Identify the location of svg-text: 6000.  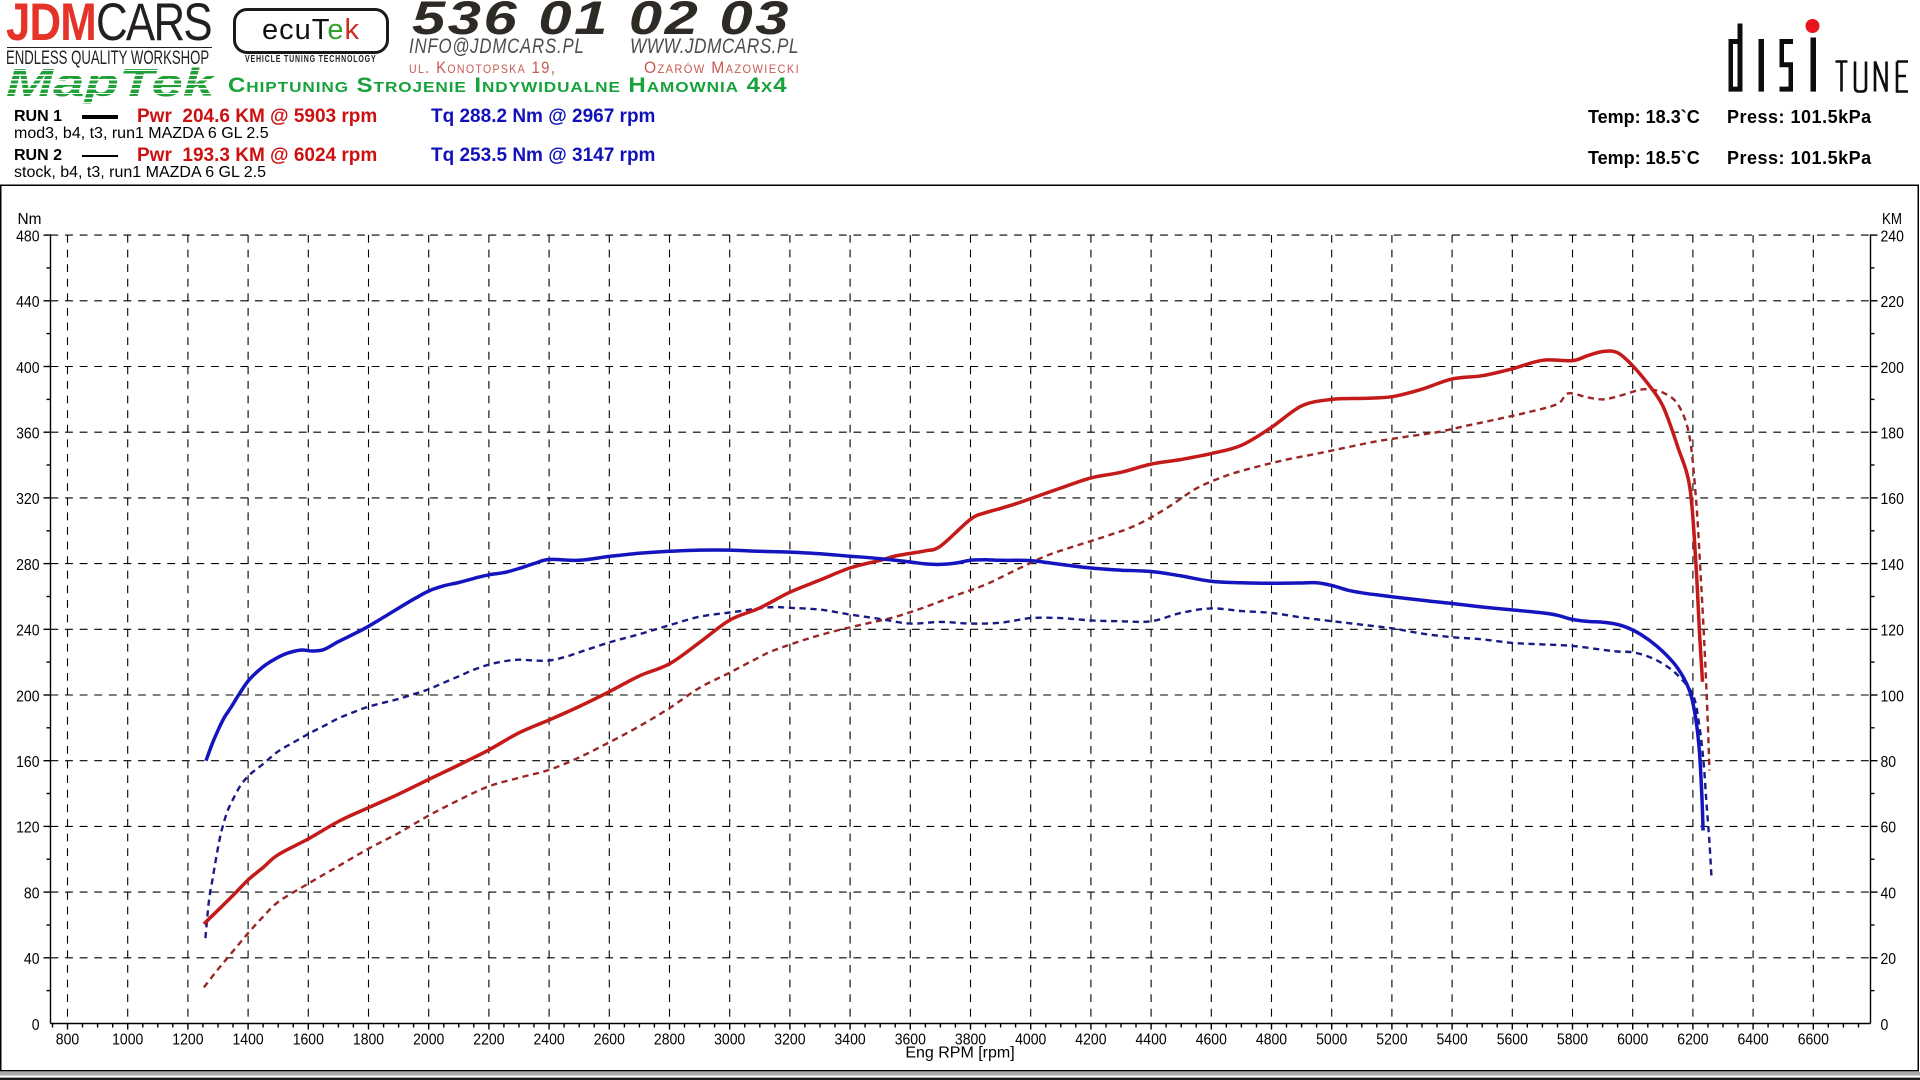
(1632, 1039).